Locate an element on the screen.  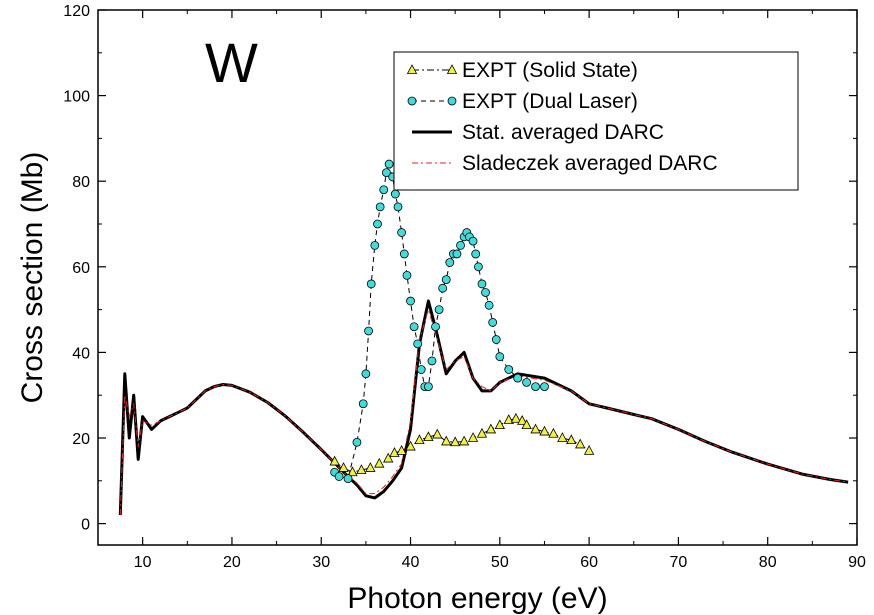
x-tick-label: 30 is located at coordinates (321, 562).